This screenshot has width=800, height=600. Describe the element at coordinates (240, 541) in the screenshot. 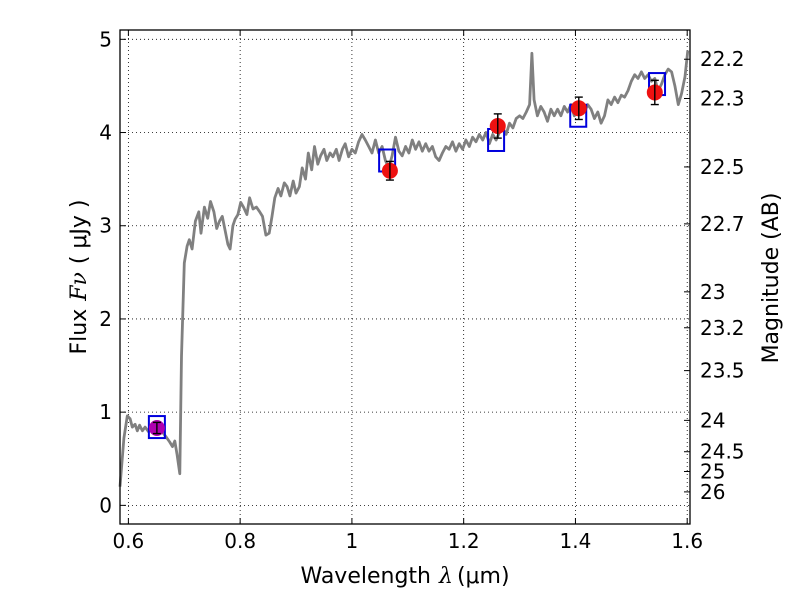

I see `x-tick-label: 0.8` at that location.